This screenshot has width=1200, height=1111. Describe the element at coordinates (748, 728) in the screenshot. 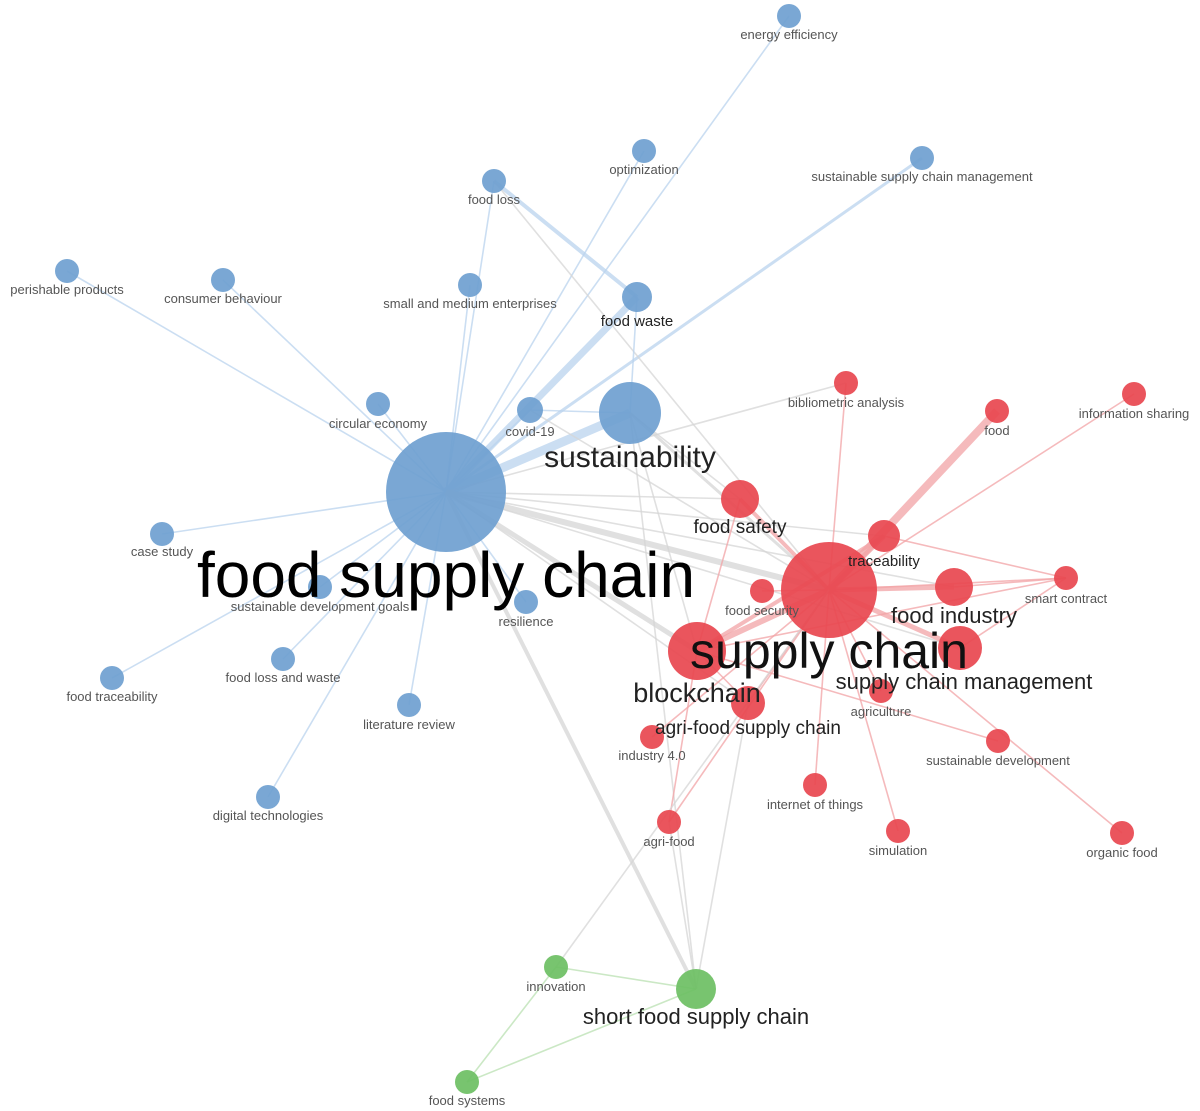

I see `node-label-agri-food-supply-chain: agri-food supply chain` at that location.